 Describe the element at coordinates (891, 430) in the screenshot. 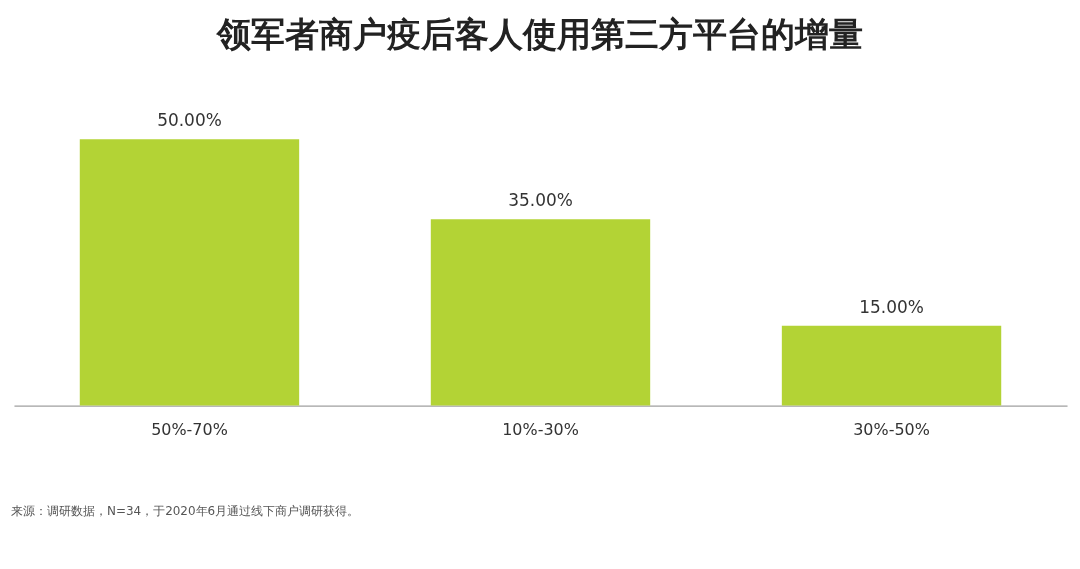

I see `x-tick-label: 30%-50%` at that location.